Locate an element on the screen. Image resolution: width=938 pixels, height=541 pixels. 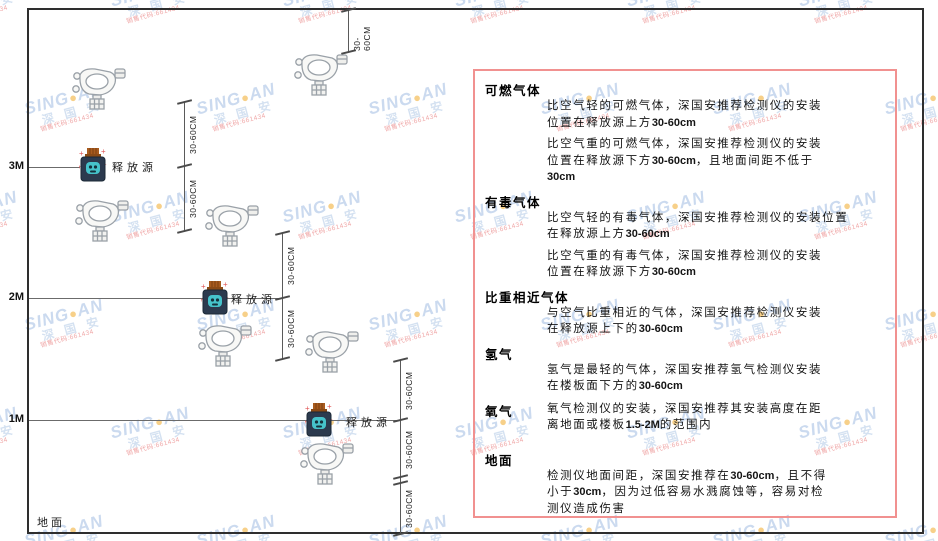
section-paragraph: 氧气检测仪的安装，深国安推荐其安装高度在距 离地面或楼板1.5-2M的范围内 is located at coordinates (716, 417).